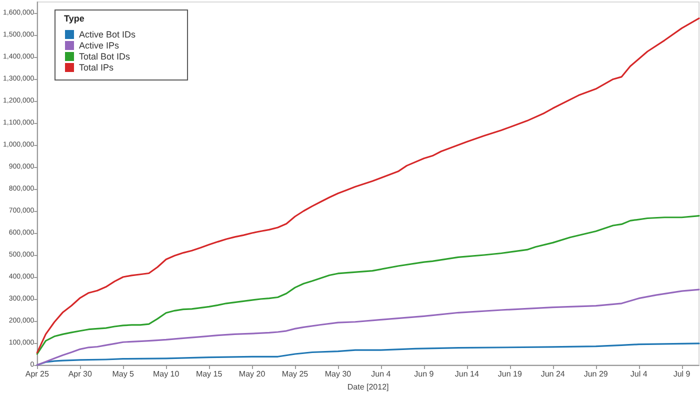  Describe the element at coordinates (123, 374) in the screenshot. I see `x-tick-label: May 5` at that location.